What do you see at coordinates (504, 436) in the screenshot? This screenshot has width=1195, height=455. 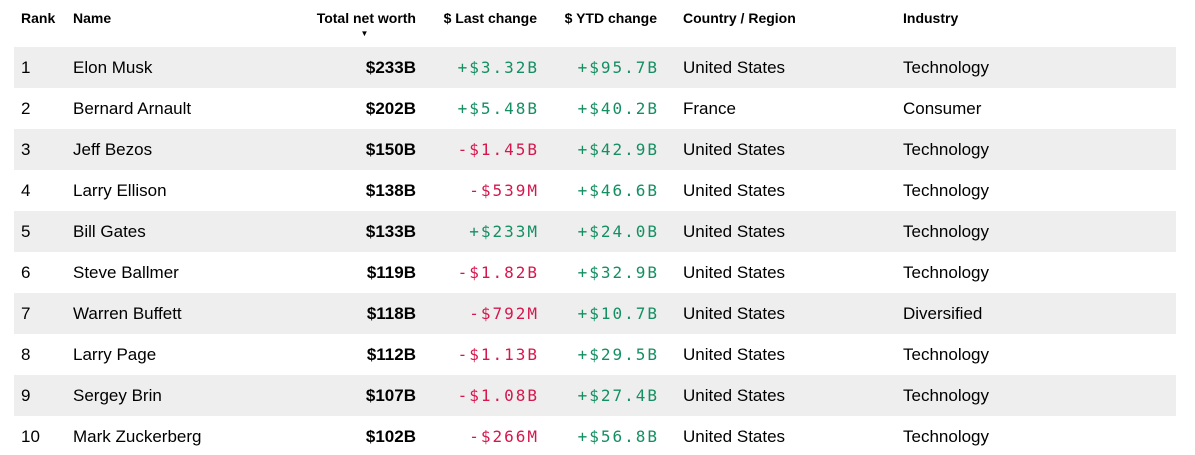 I see `last-change-cell: -$266M` at bounding box center [504, 436].